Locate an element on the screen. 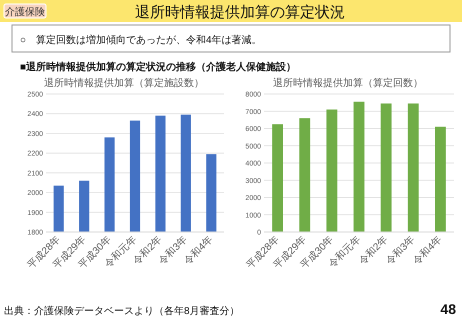 The image size is (462, 320). chart-title: 退所時情報提供加算（算定施設数） is located at coordinates (124, 83).